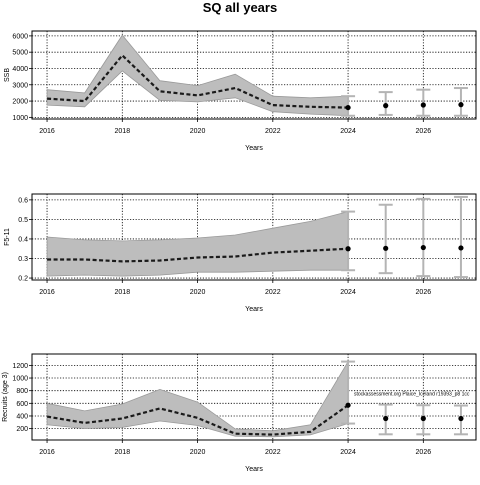  What do you see at coordinates (240, 7) in the screenshot?
I see `figure-title: SQ all years` at bounding box center [240, 7].